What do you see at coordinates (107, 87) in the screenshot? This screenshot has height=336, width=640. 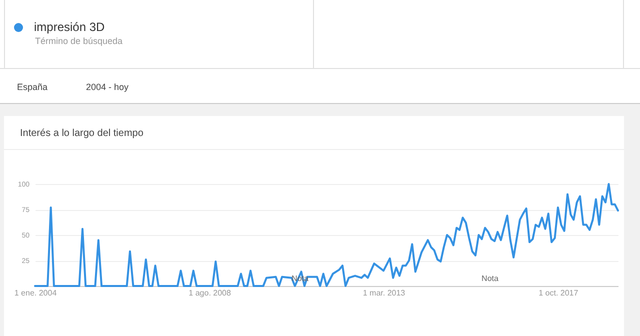 I see `text: 2004 - hoy` at bounding box center [107, 87].